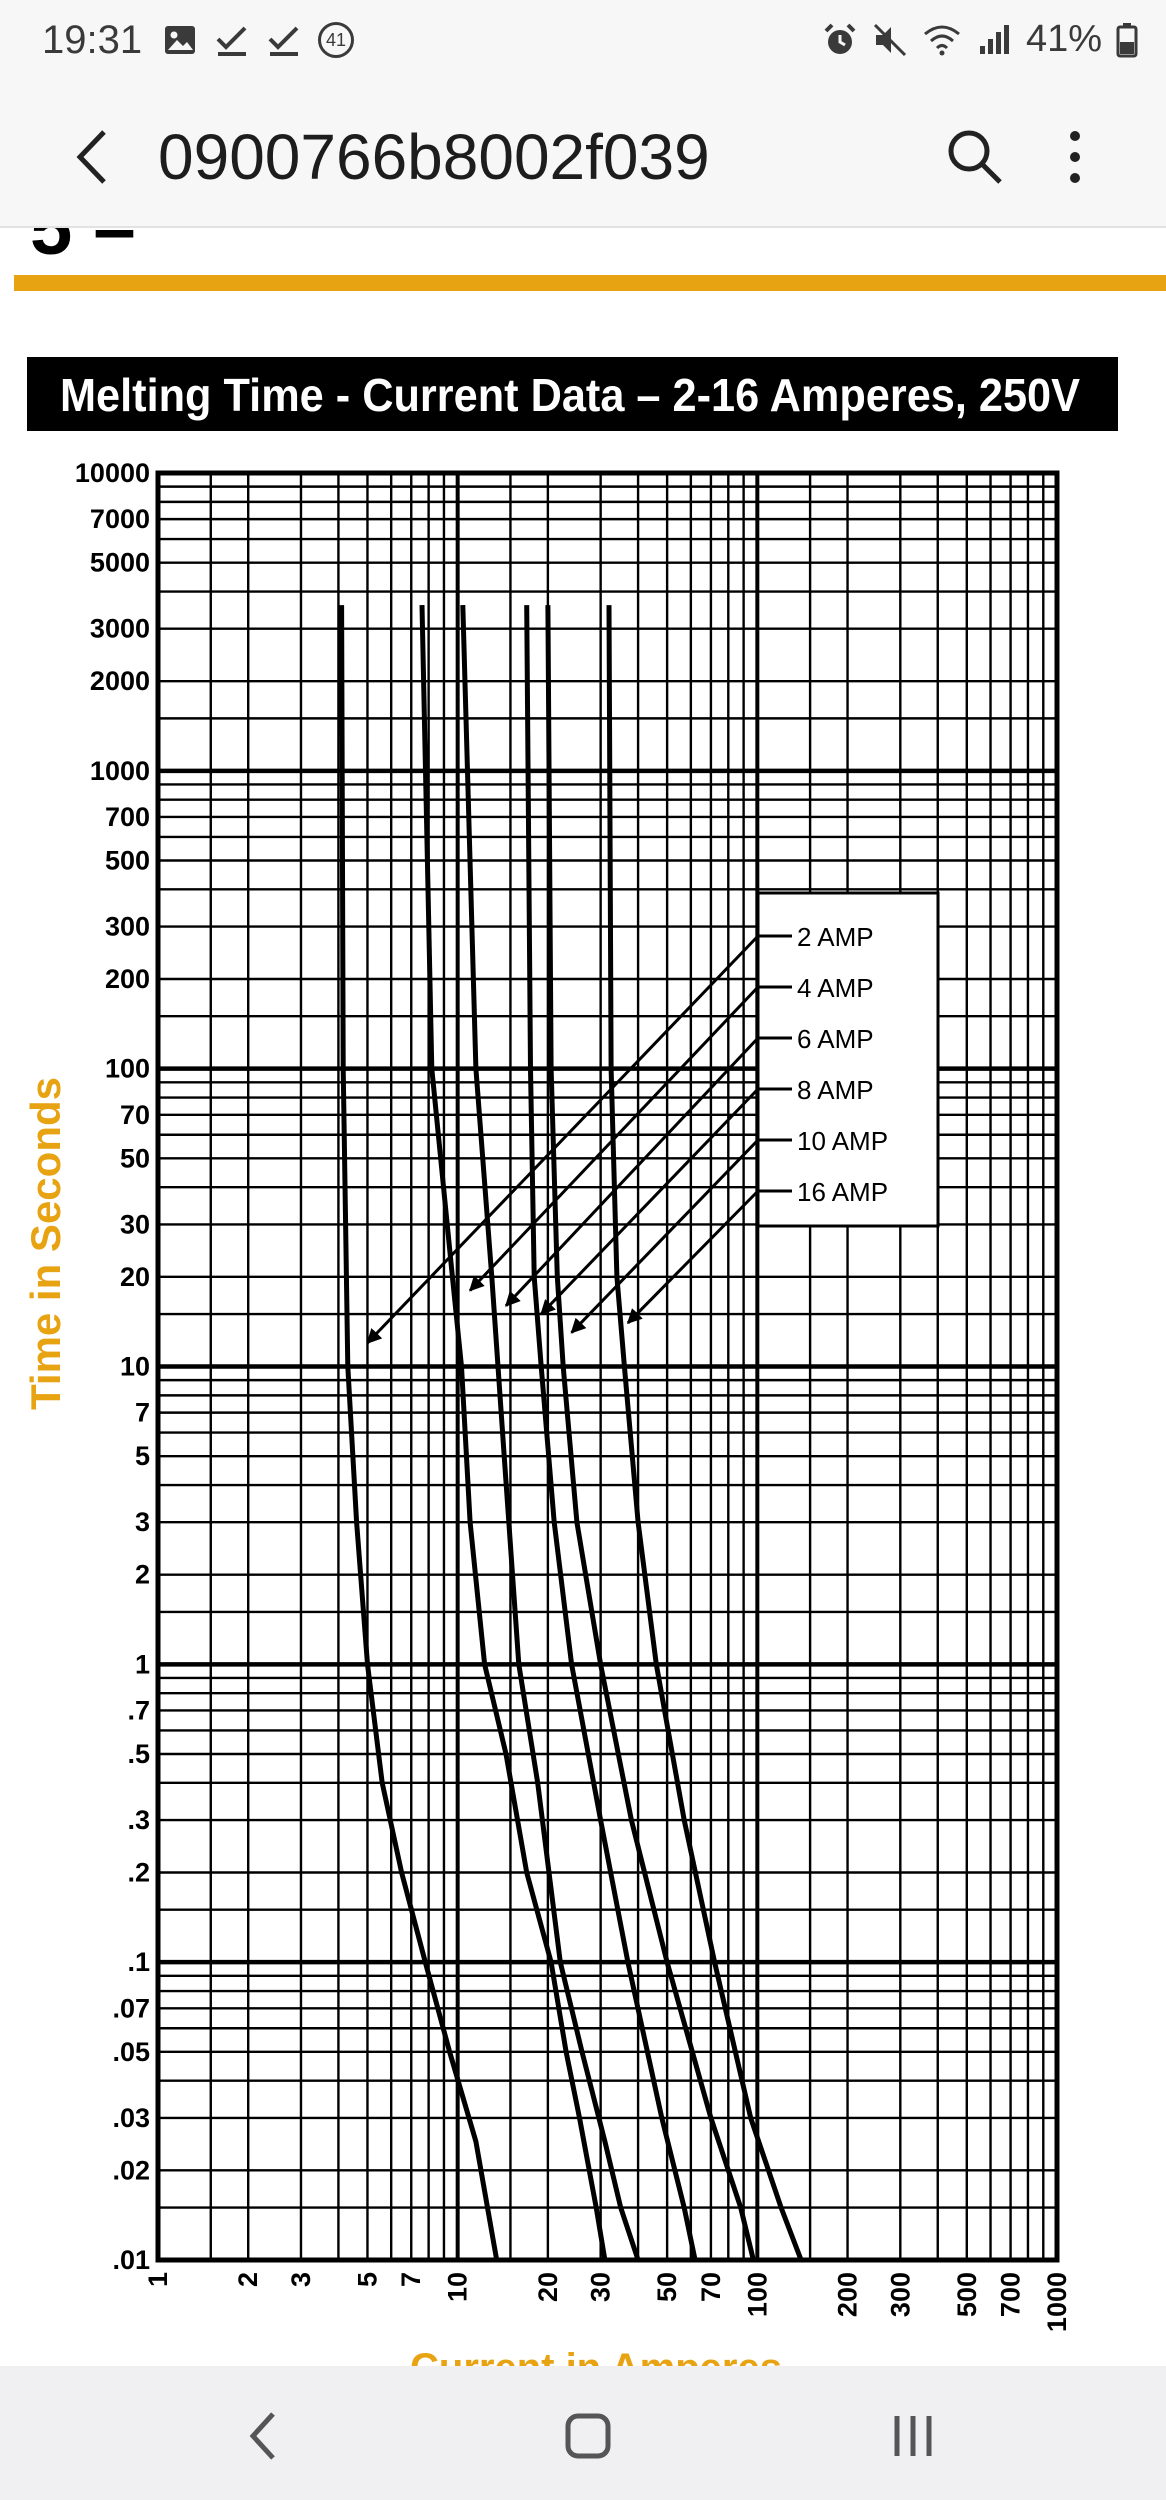 The height and width of the screenshot is (2500, 1166). Describe the element at coordinates (135, 1115) in the screenshot. I see `y-tick-label: 70` at that location.